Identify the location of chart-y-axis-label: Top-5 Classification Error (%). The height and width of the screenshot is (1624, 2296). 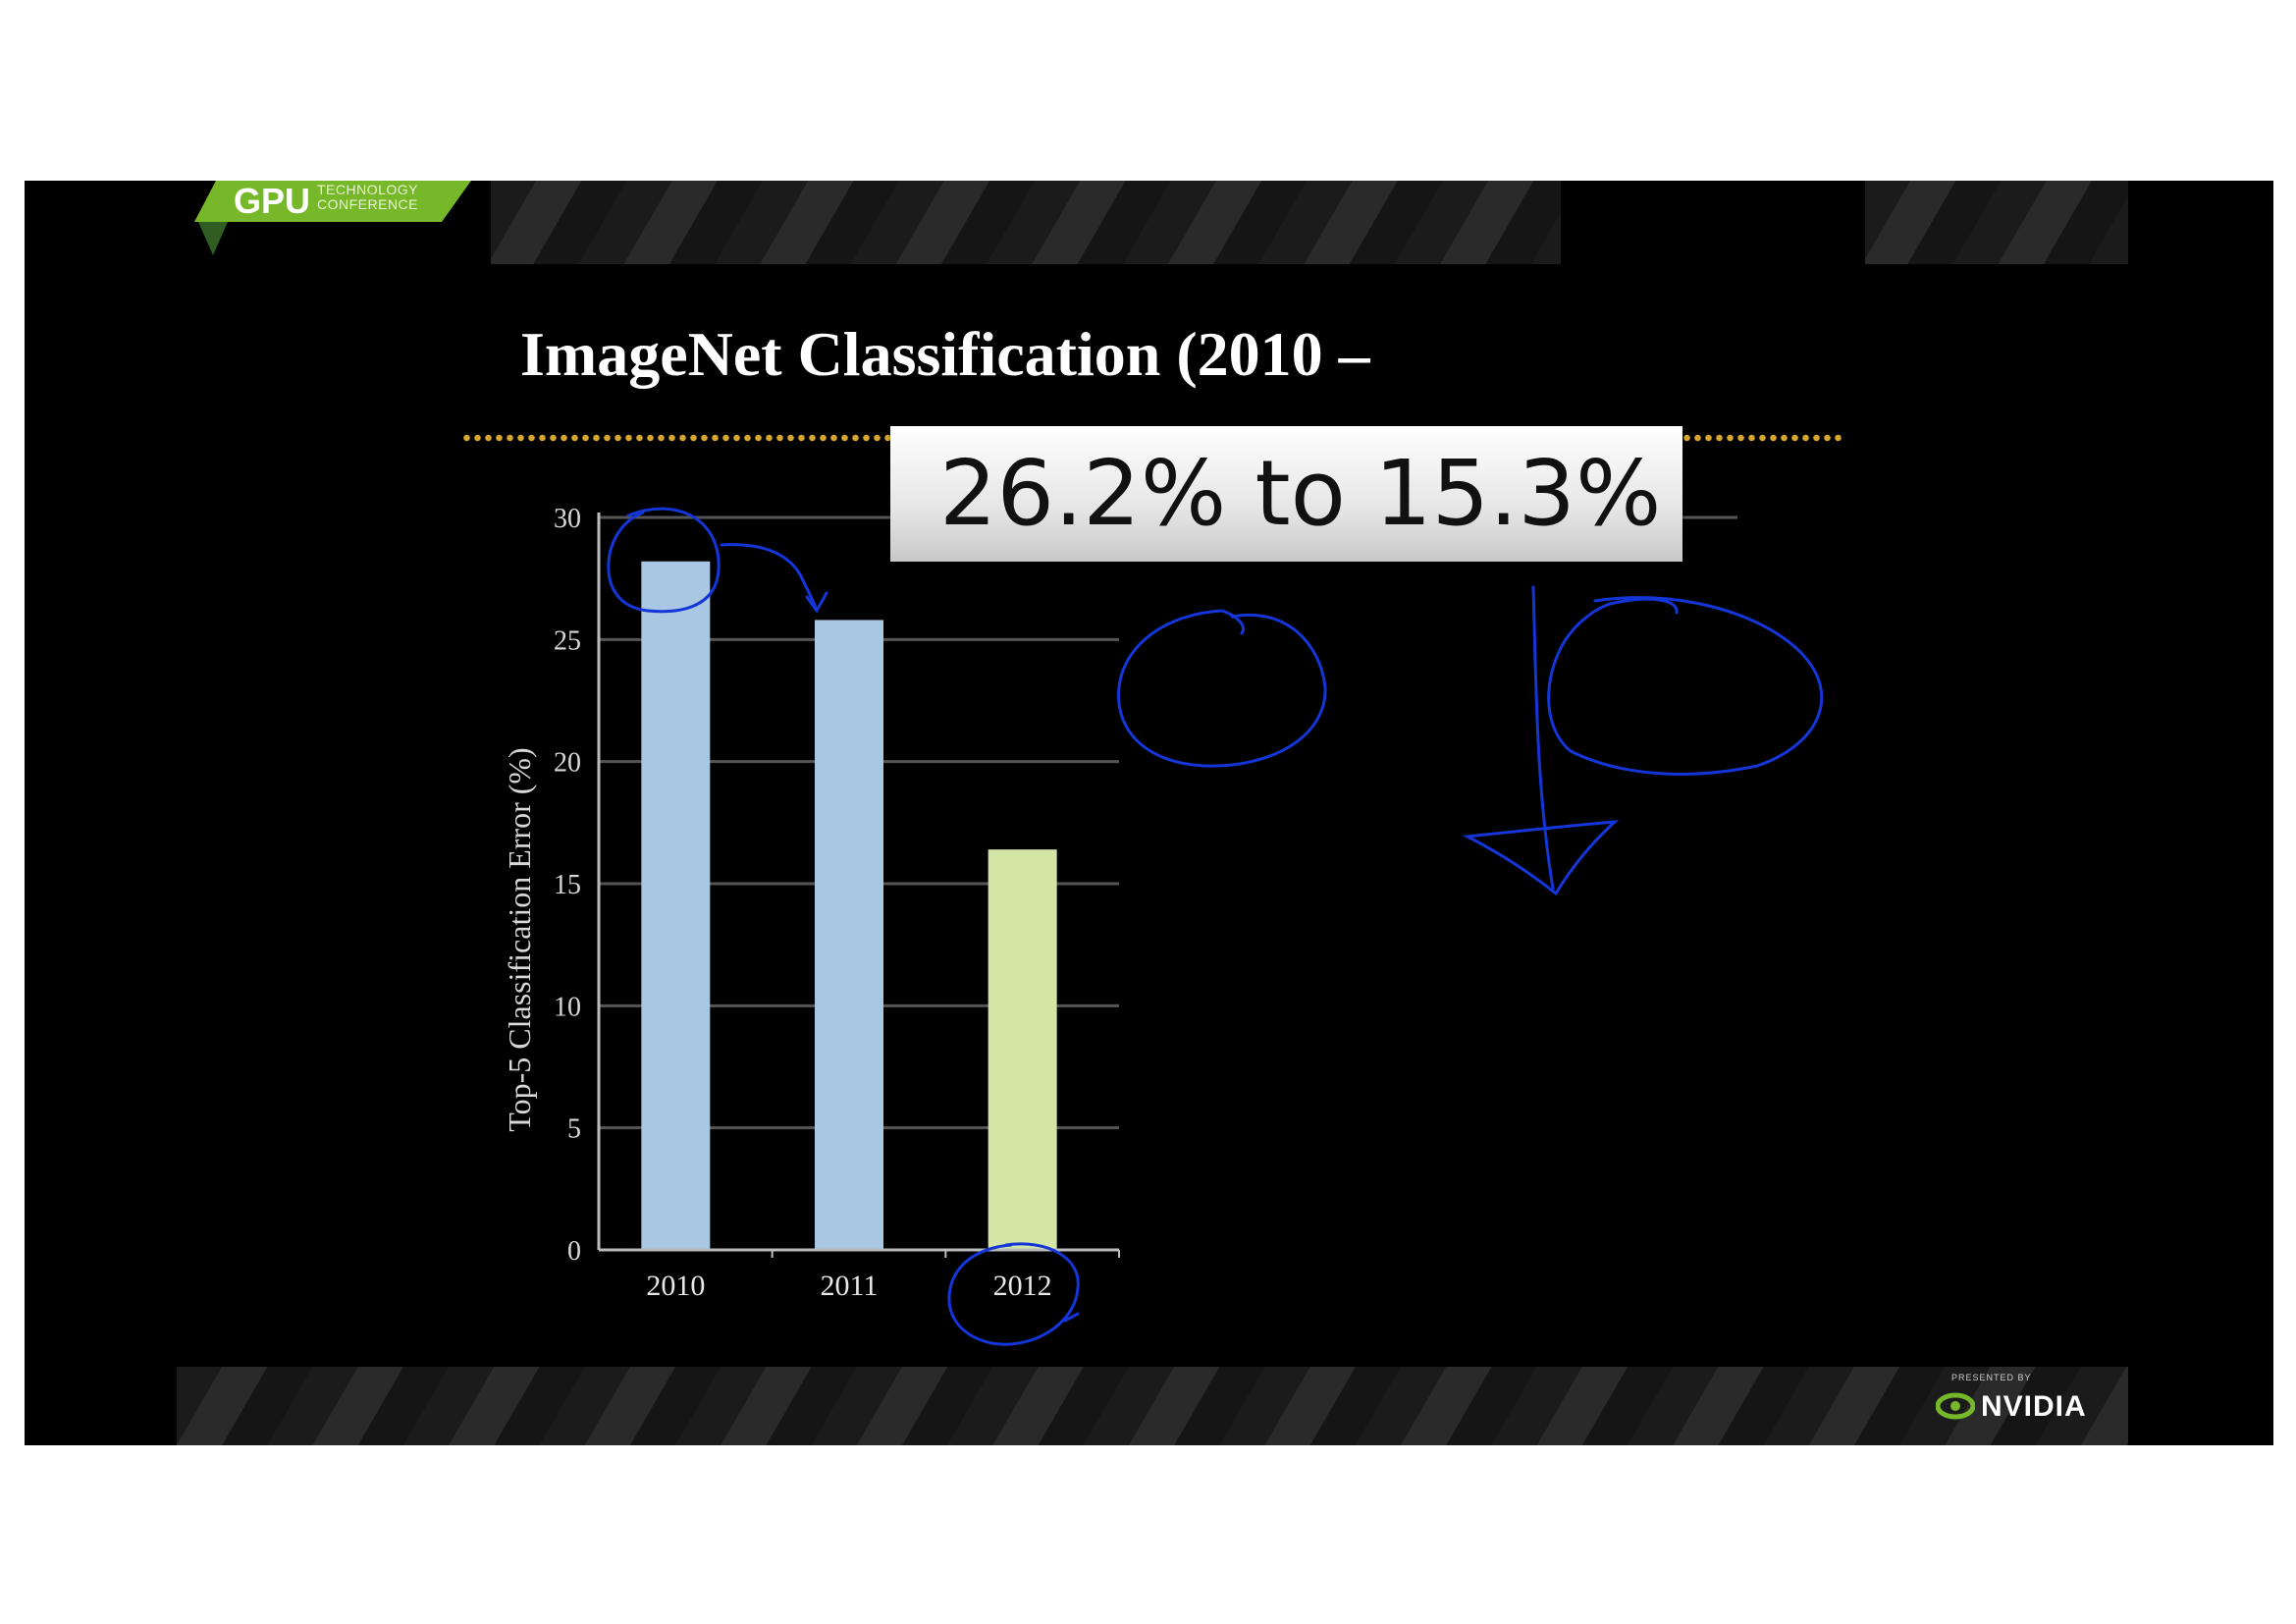
(519, 939).